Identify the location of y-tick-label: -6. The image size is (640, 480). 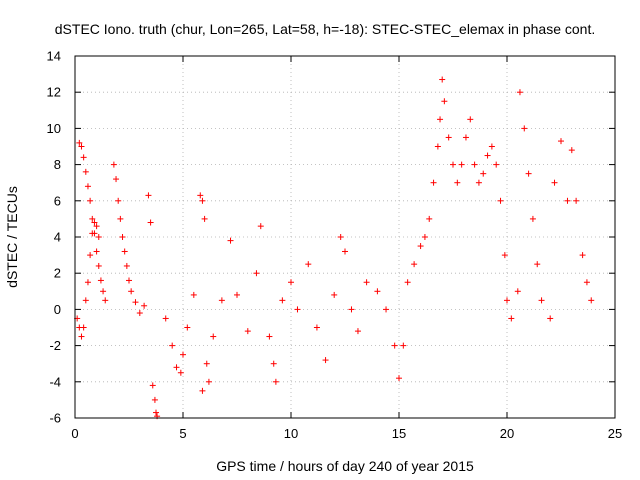
(55, 418).